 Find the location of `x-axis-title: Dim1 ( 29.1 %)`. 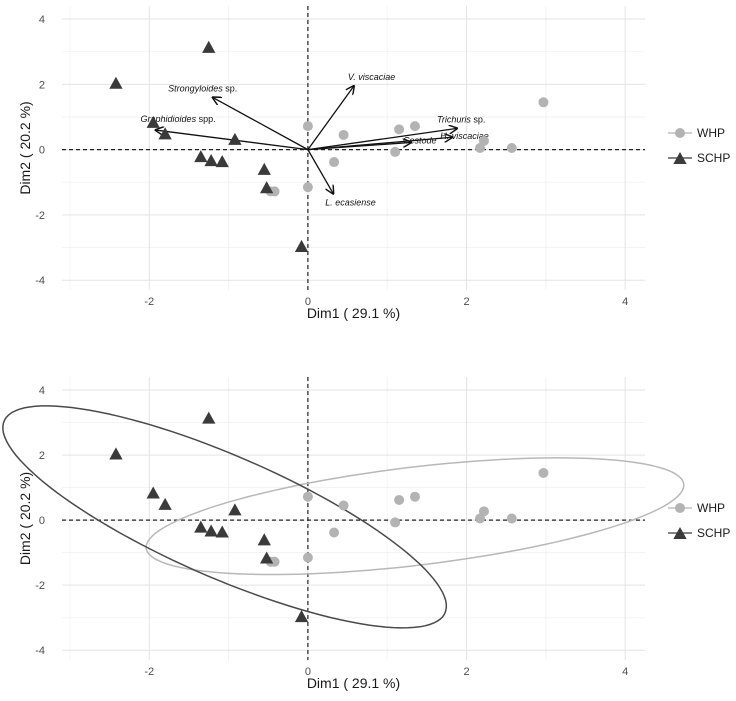

x-axis-title: Dim1 ( 29.1 %) is located at coordinates (353, 313).